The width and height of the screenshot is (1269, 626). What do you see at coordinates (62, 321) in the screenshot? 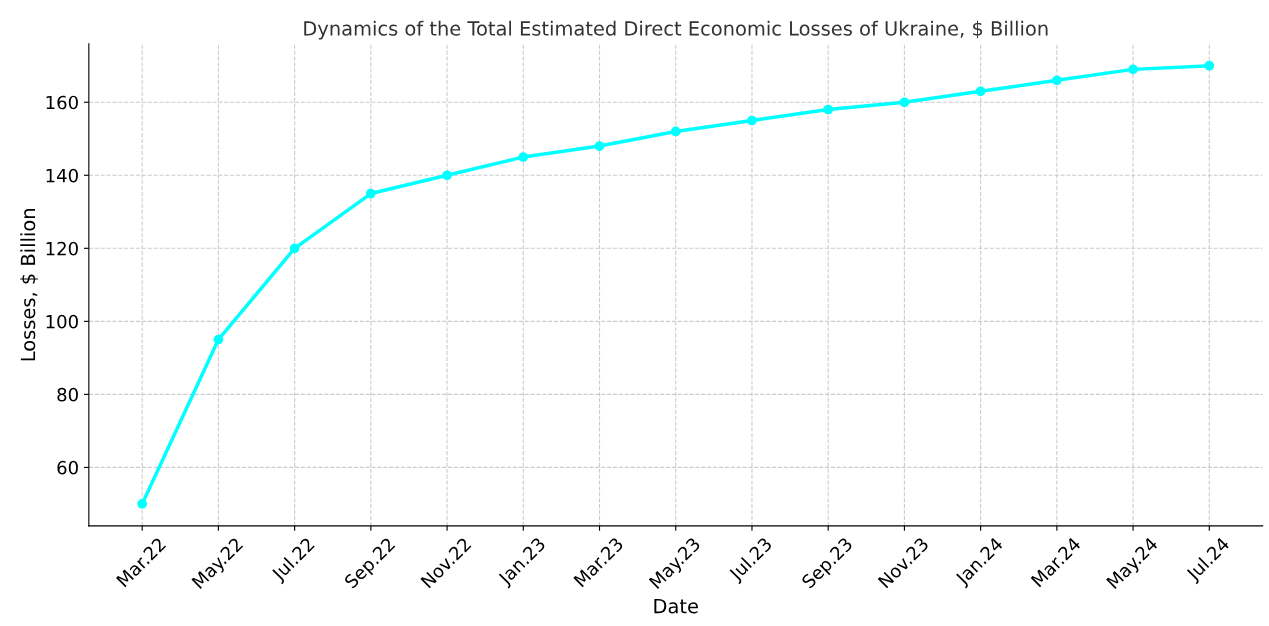
I see `y-tick-label: 100` at bounding box center [62, 321].